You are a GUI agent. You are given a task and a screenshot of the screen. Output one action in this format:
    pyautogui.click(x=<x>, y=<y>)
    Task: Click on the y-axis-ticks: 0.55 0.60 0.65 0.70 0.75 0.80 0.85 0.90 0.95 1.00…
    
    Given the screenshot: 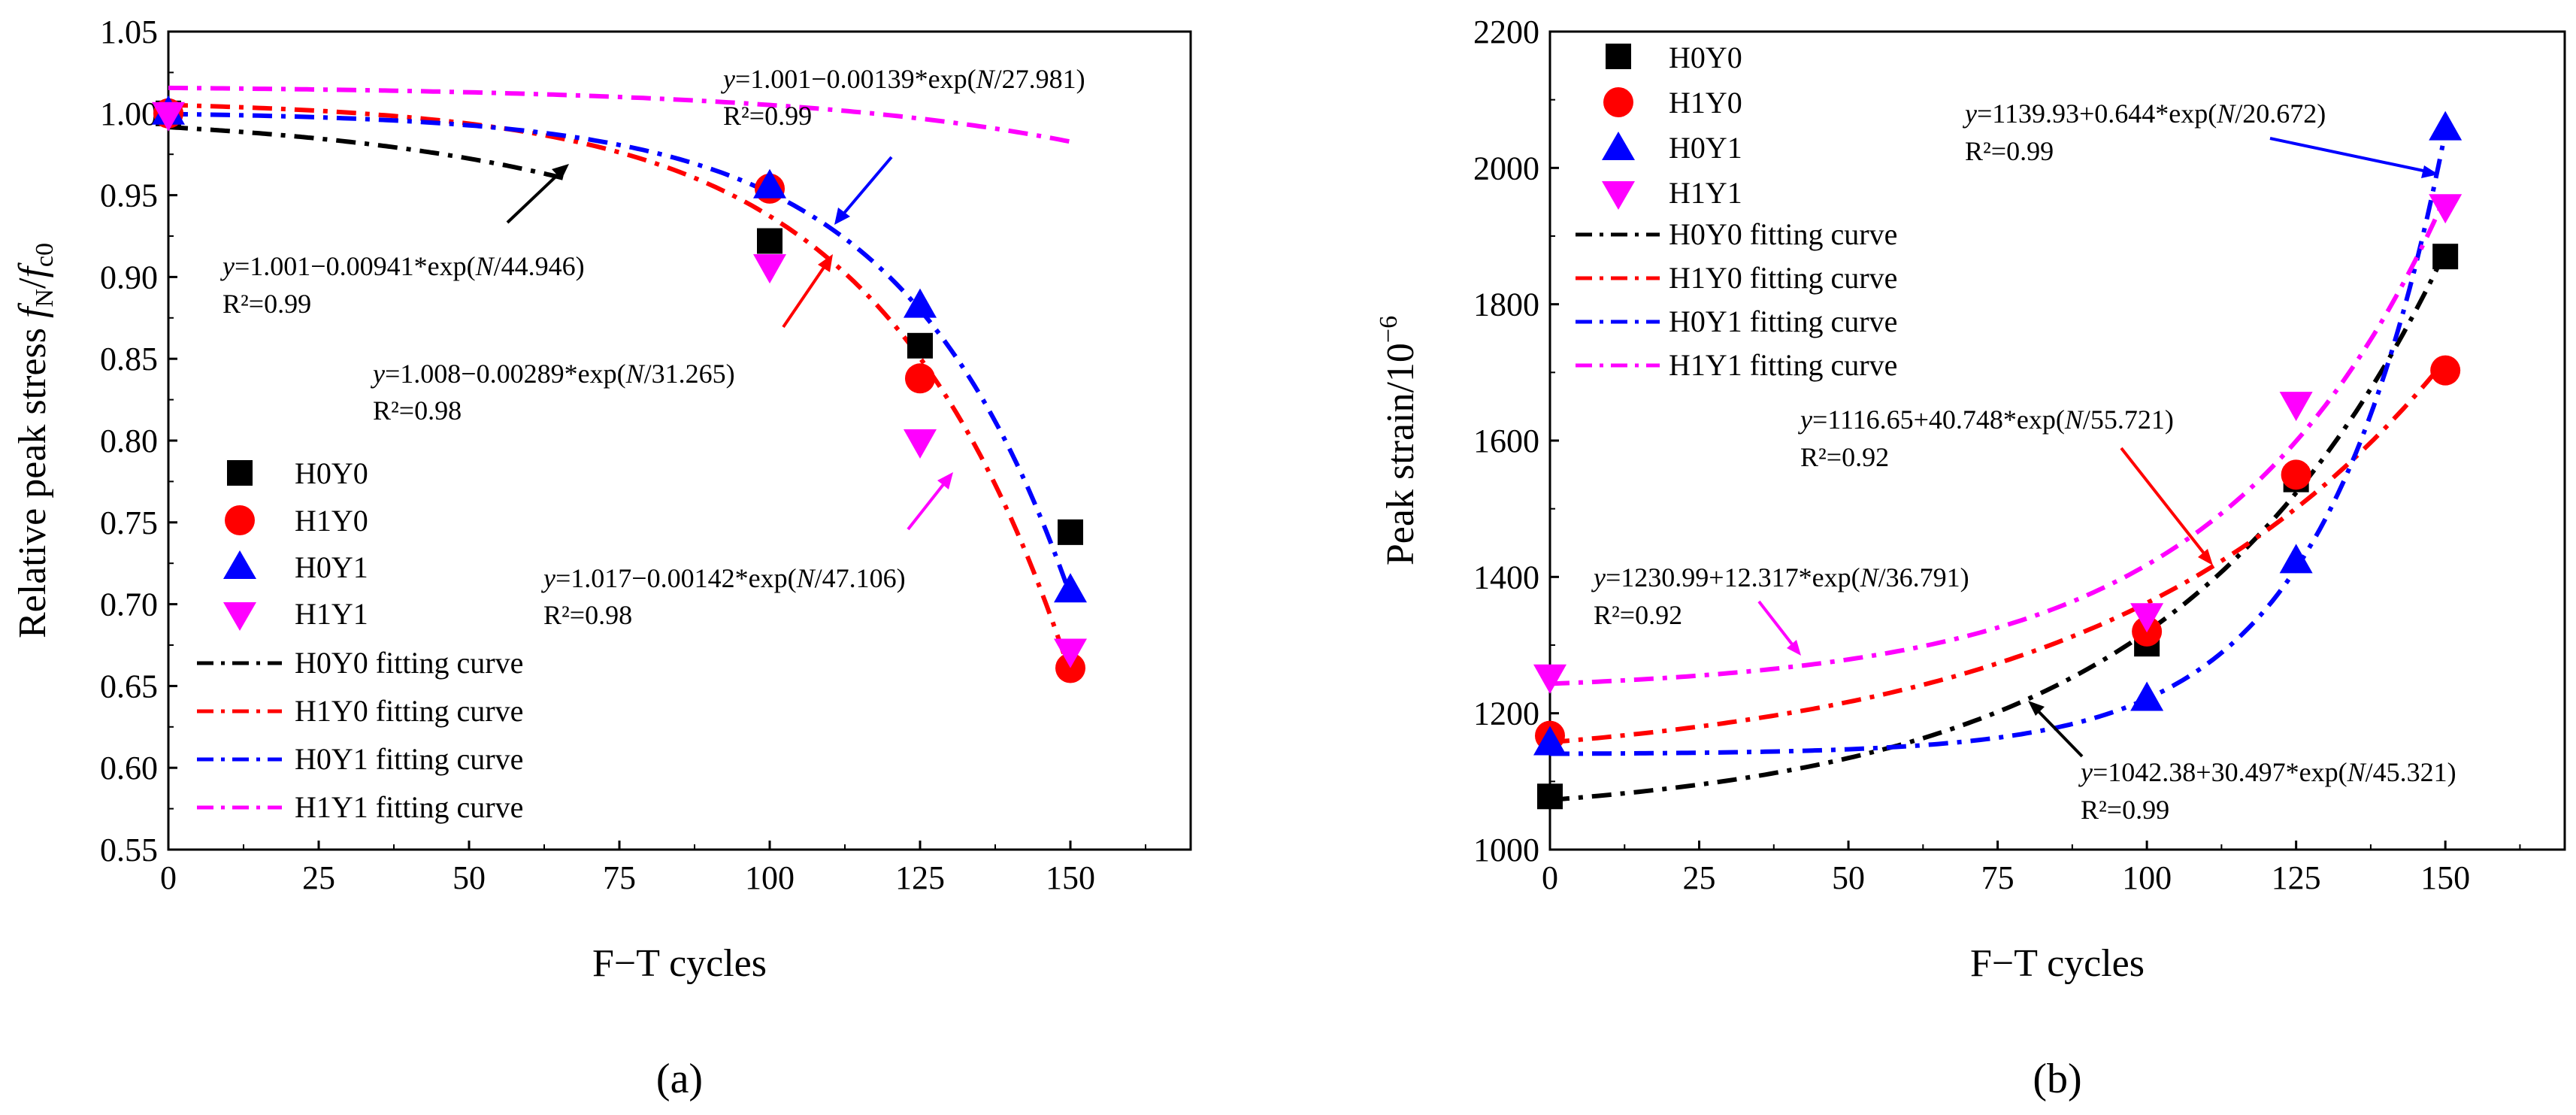 What is the action you would take?
    pyautogui.click(x=138, y=441)
    